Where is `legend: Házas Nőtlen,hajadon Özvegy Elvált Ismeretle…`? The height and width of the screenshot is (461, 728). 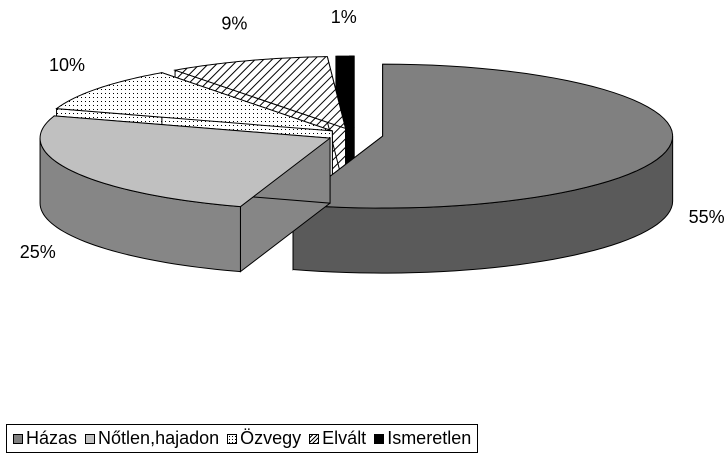
legend: Házas Nőtlen,hajadon Özvegy Elvált Ismeretle… is located at coordinates (242, 438).